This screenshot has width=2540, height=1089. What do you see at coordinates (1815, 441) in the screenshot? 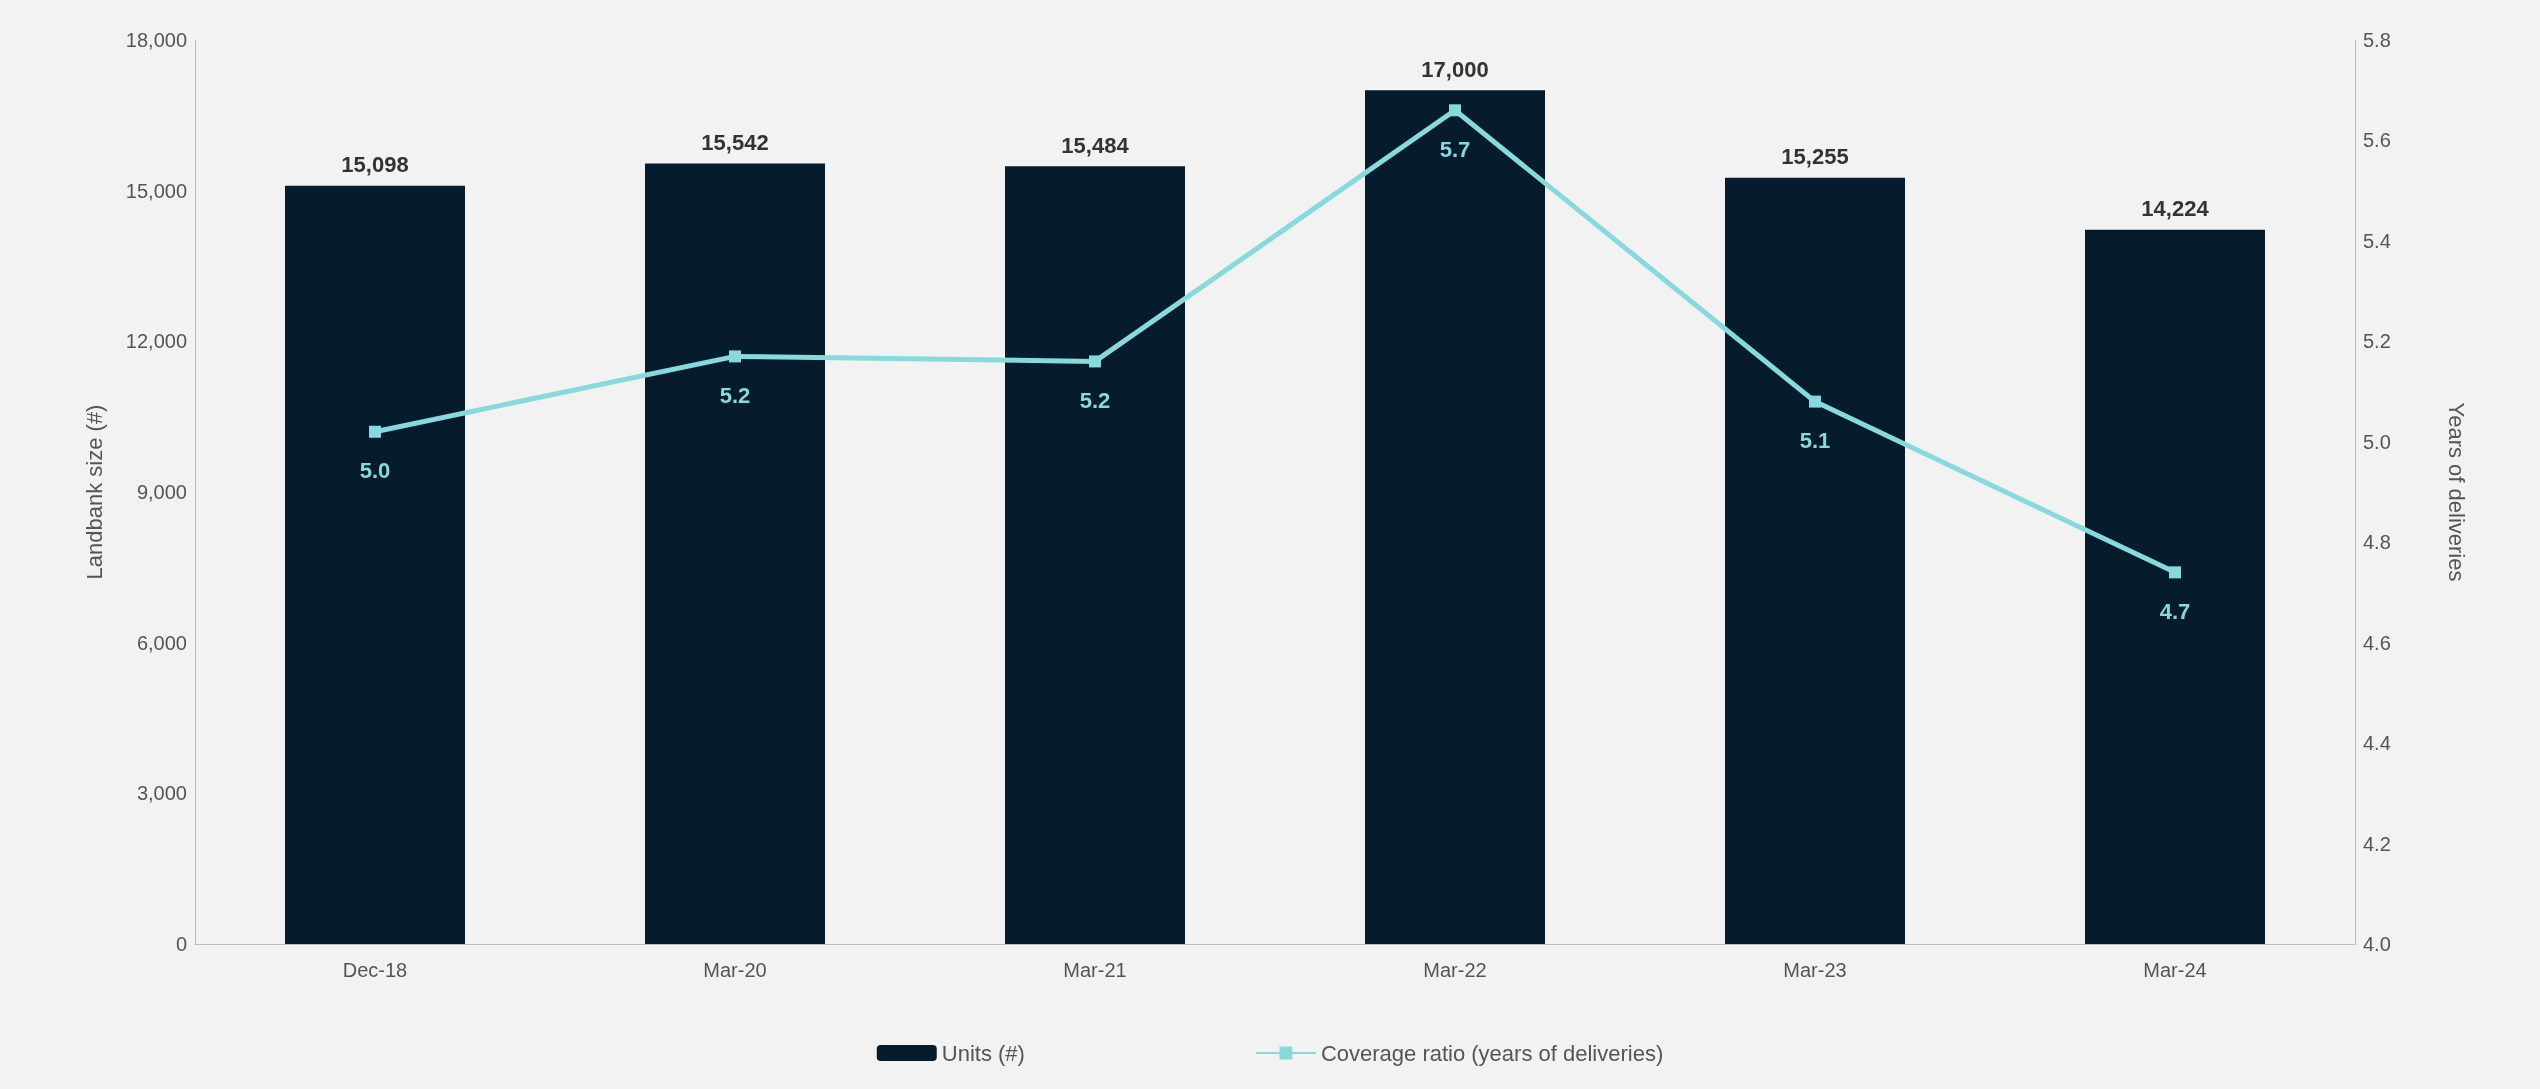
I see `data-label: 5.1` at bounding box center [1815, 441].